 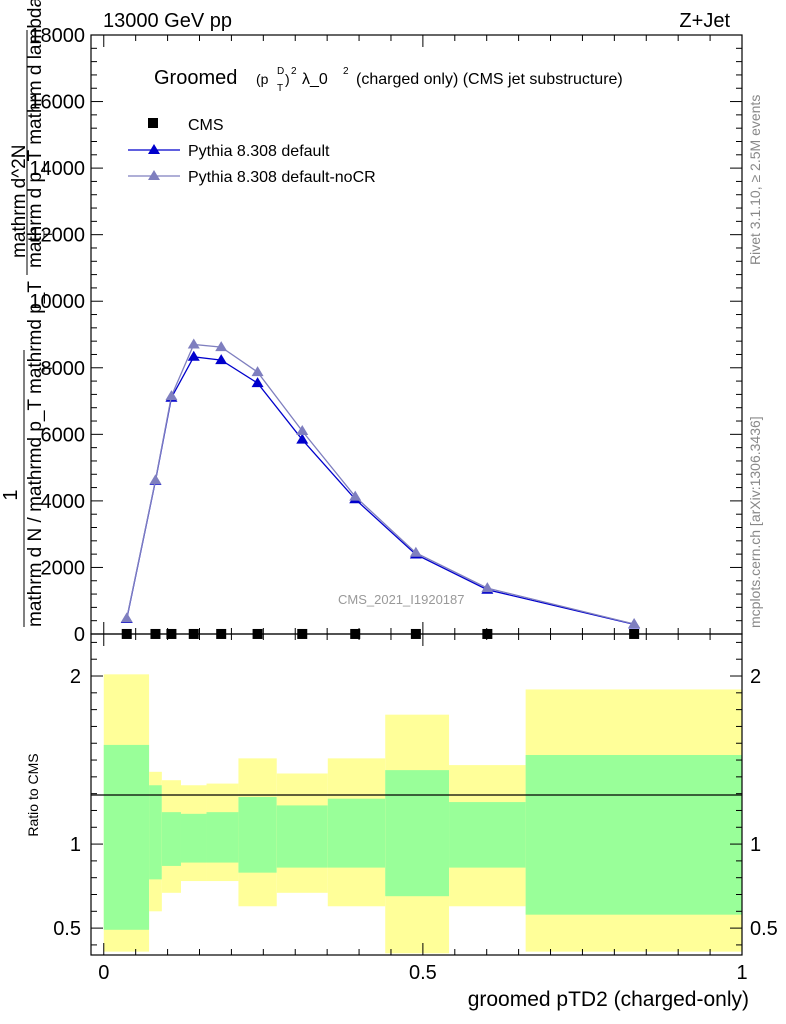 What do you see at coordinates (57, 169) in the screenshot?
I see `main-y-tick-label: 14000` at bounding box center [57, 169].